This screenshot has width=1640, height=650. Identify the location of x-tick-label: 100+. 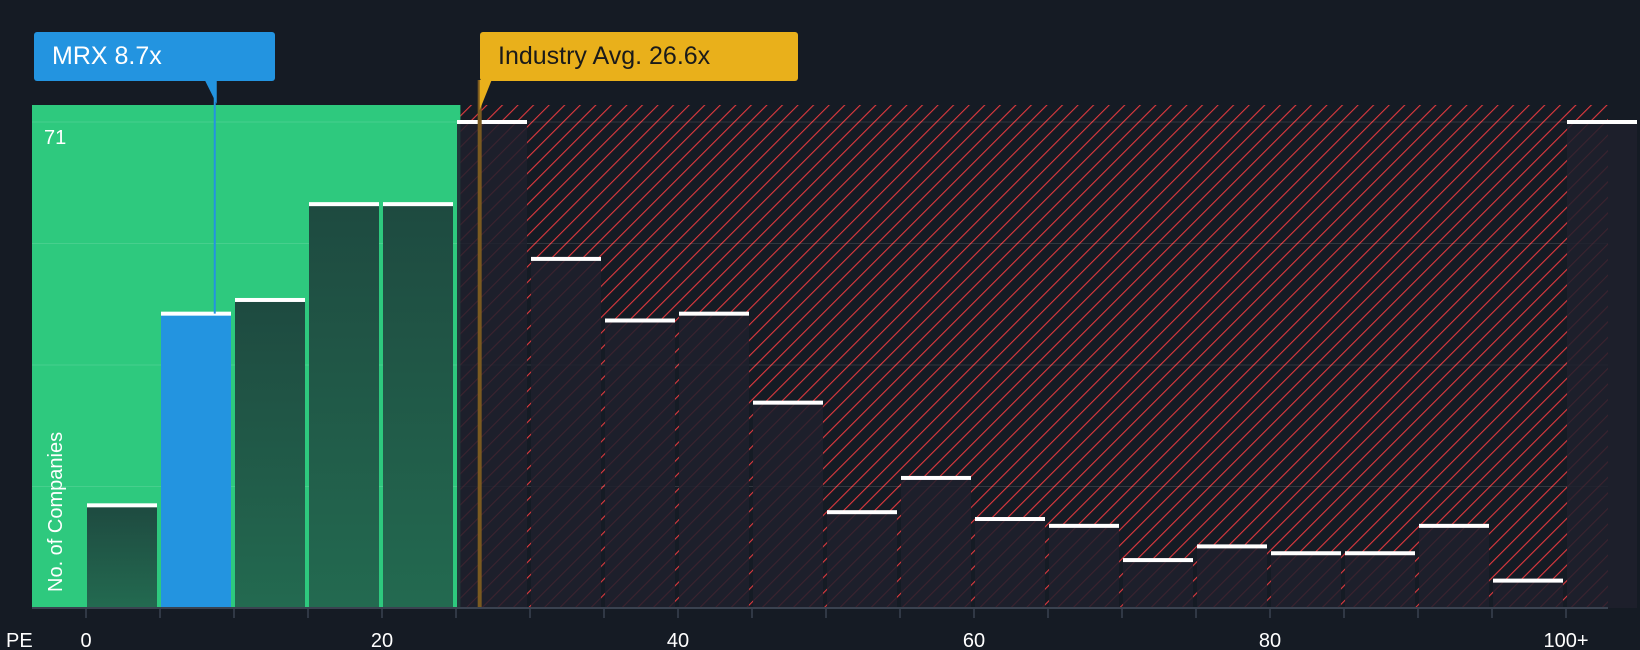
(1565, 640).